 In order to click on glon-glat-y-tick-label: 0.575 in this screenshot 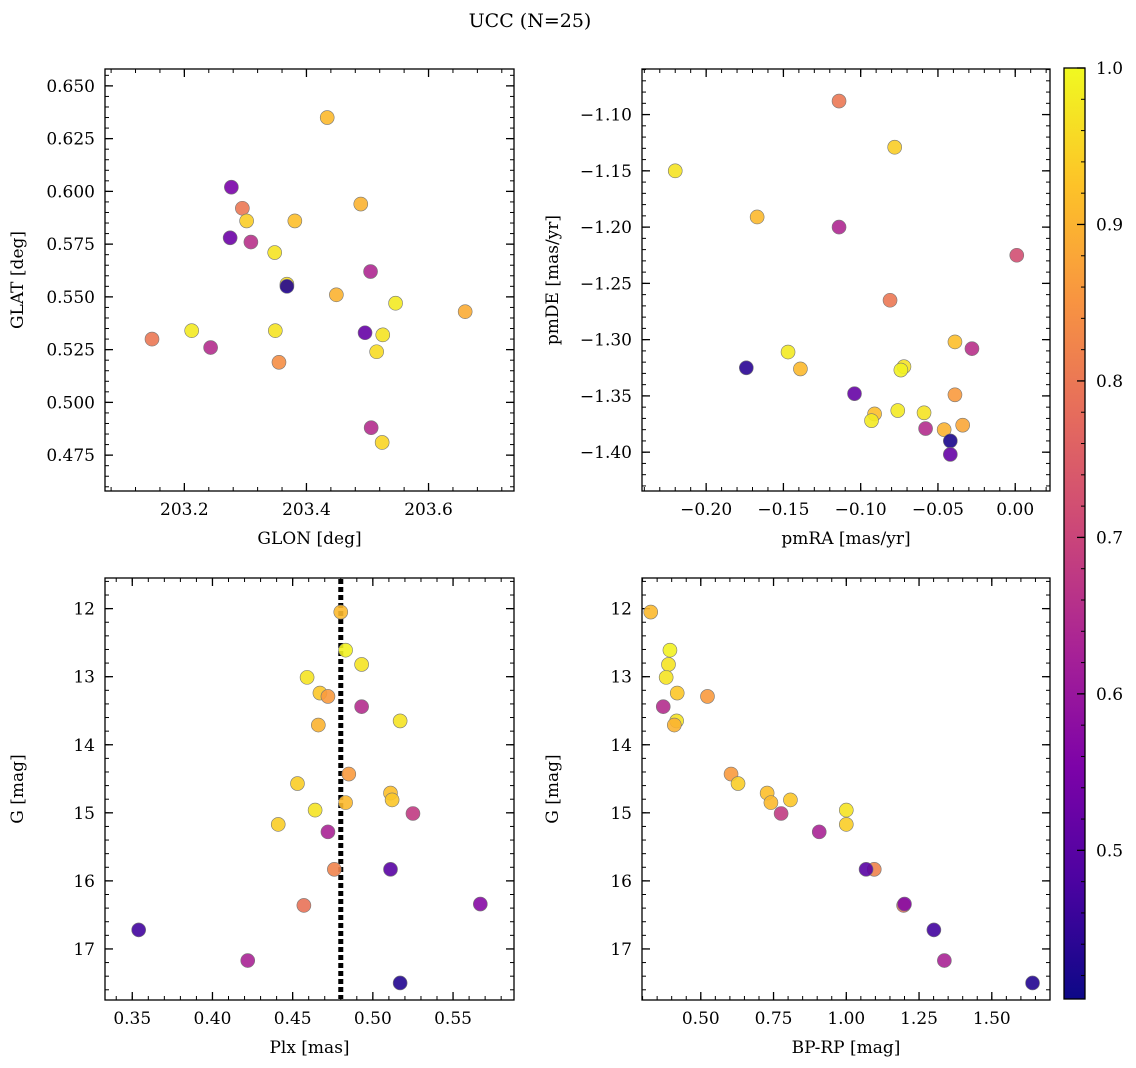, I will do `click(70, 245)`.